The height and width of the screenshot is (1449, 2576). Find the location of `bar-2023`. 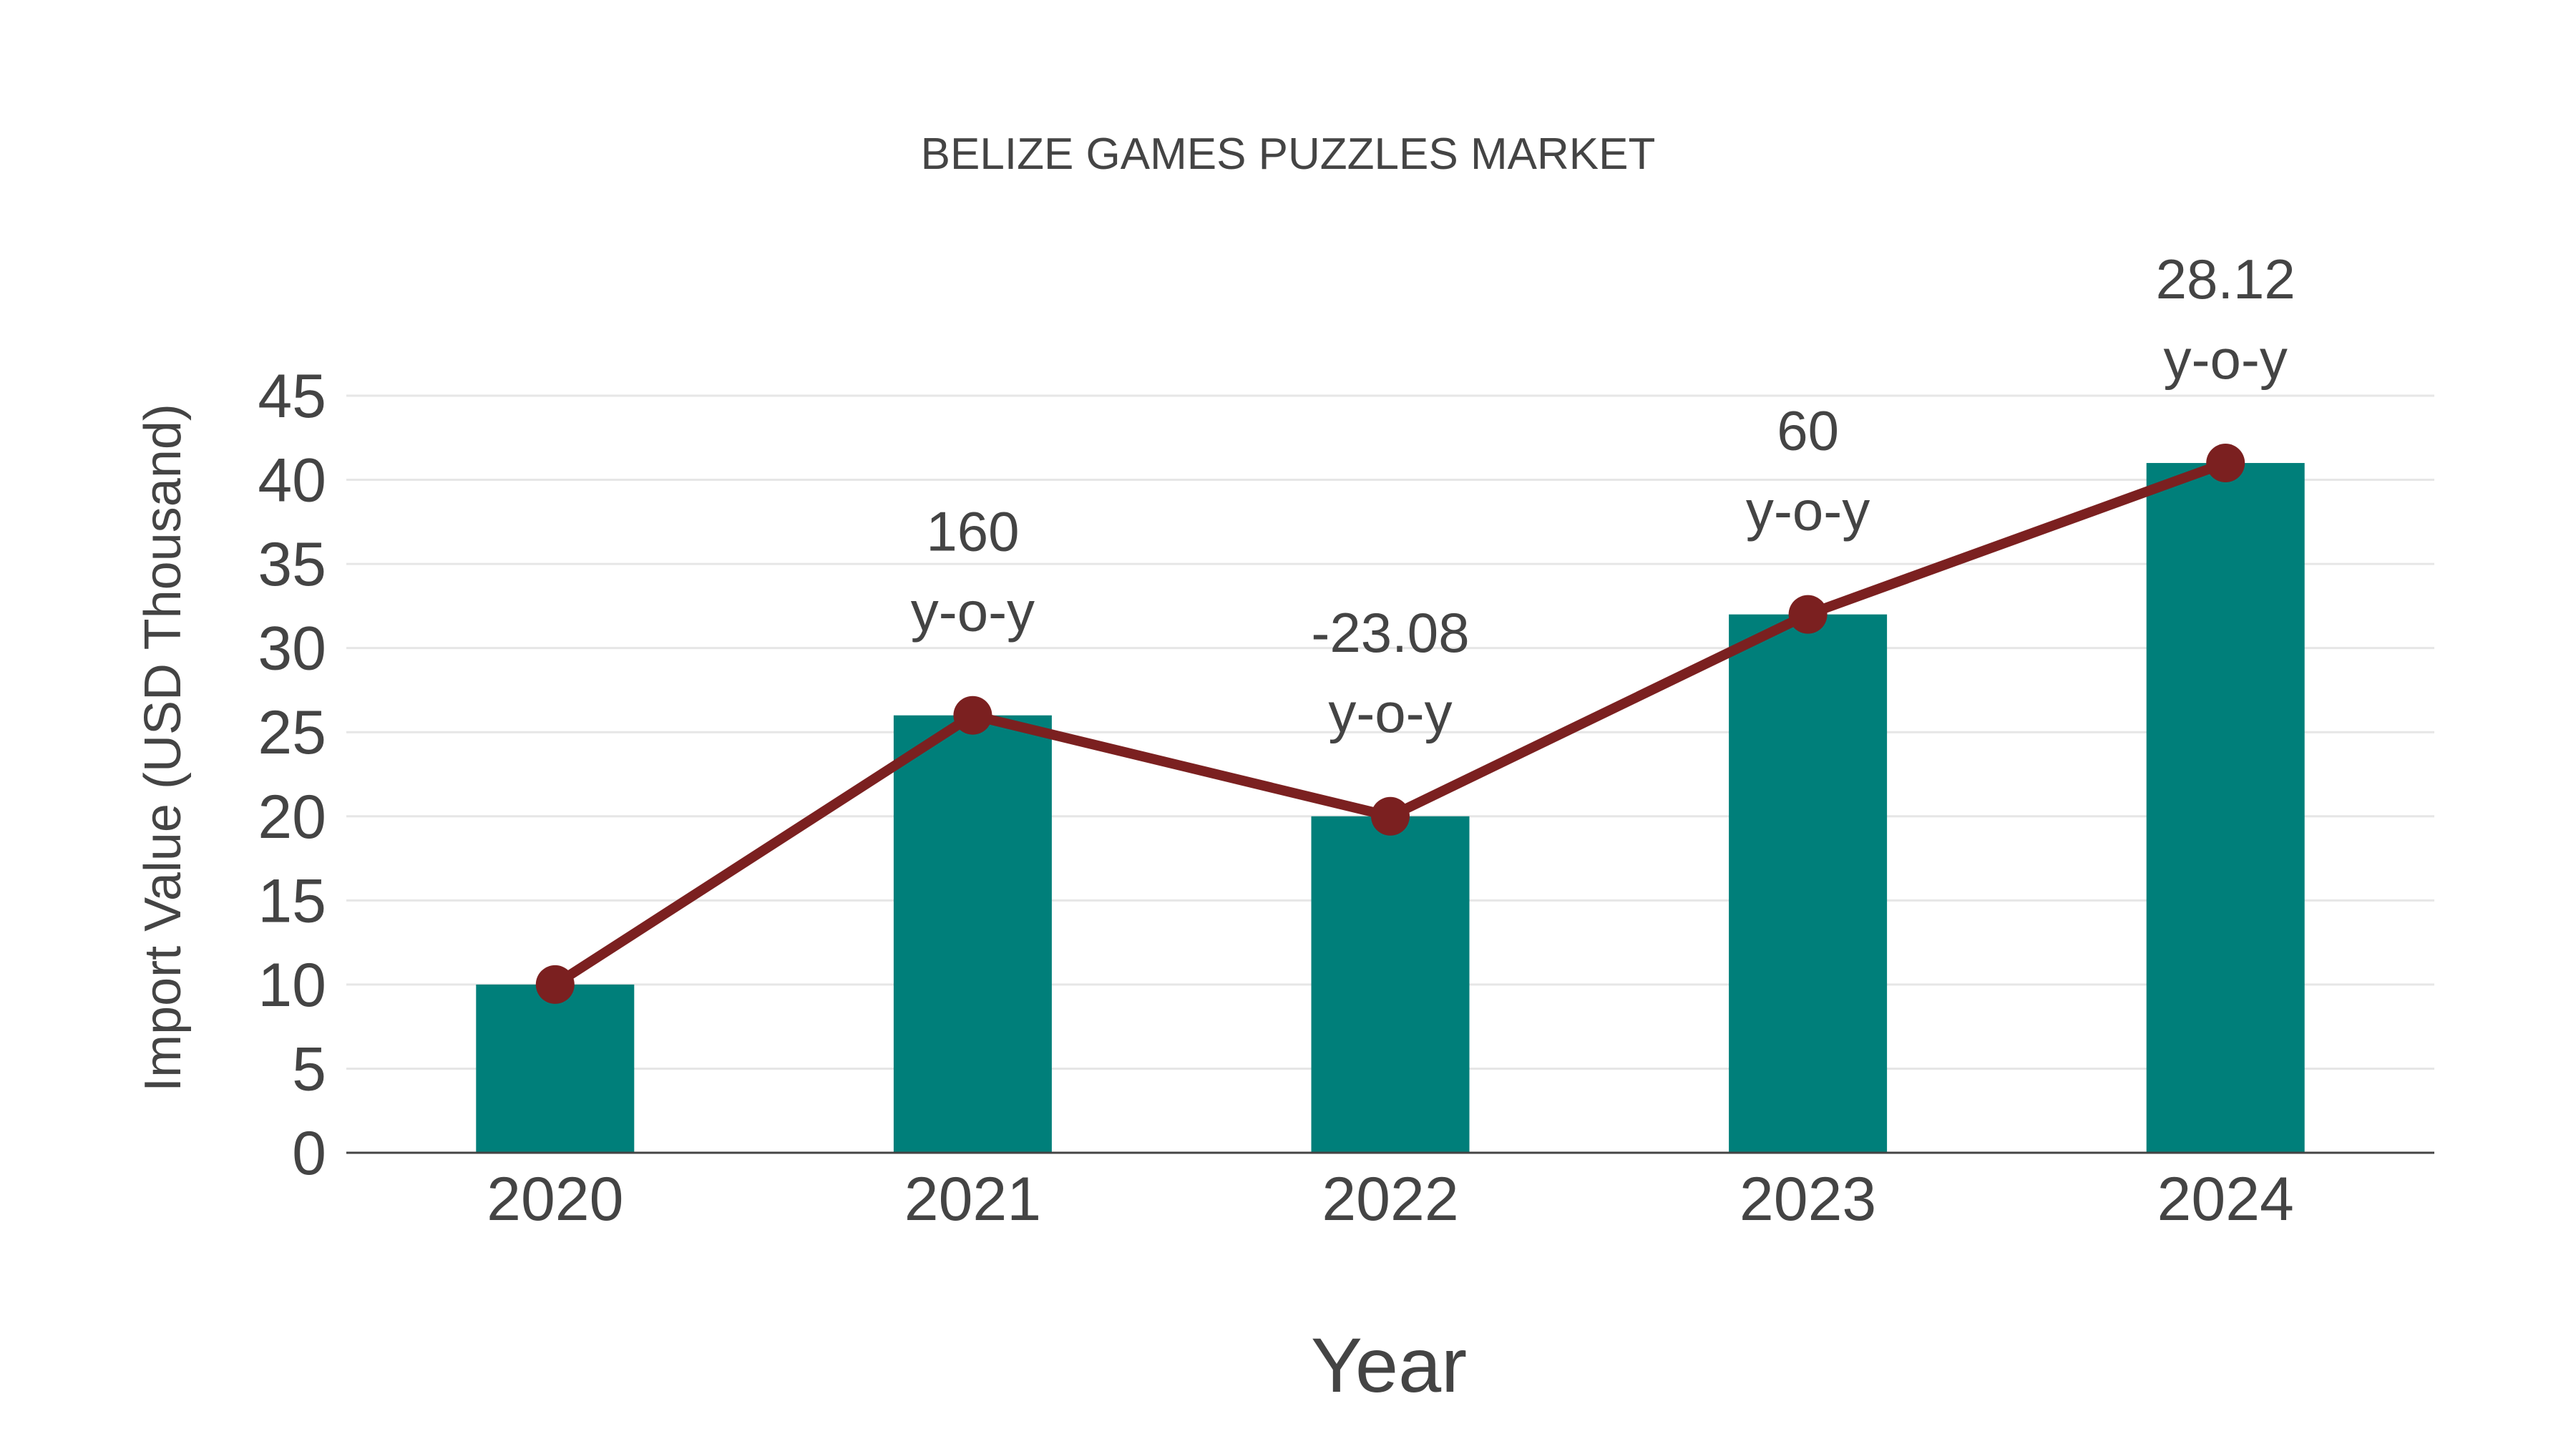

bar-2023 is located at coordinates (1808, 883).